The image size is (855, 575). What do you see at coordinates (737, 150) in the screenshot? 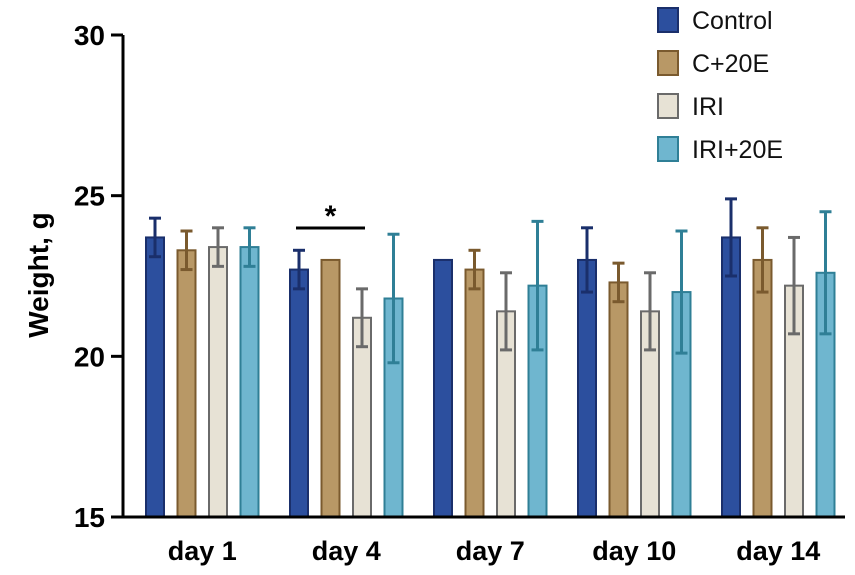
I see `legend-label: IRI+20E` at bounding box center [737, 150].